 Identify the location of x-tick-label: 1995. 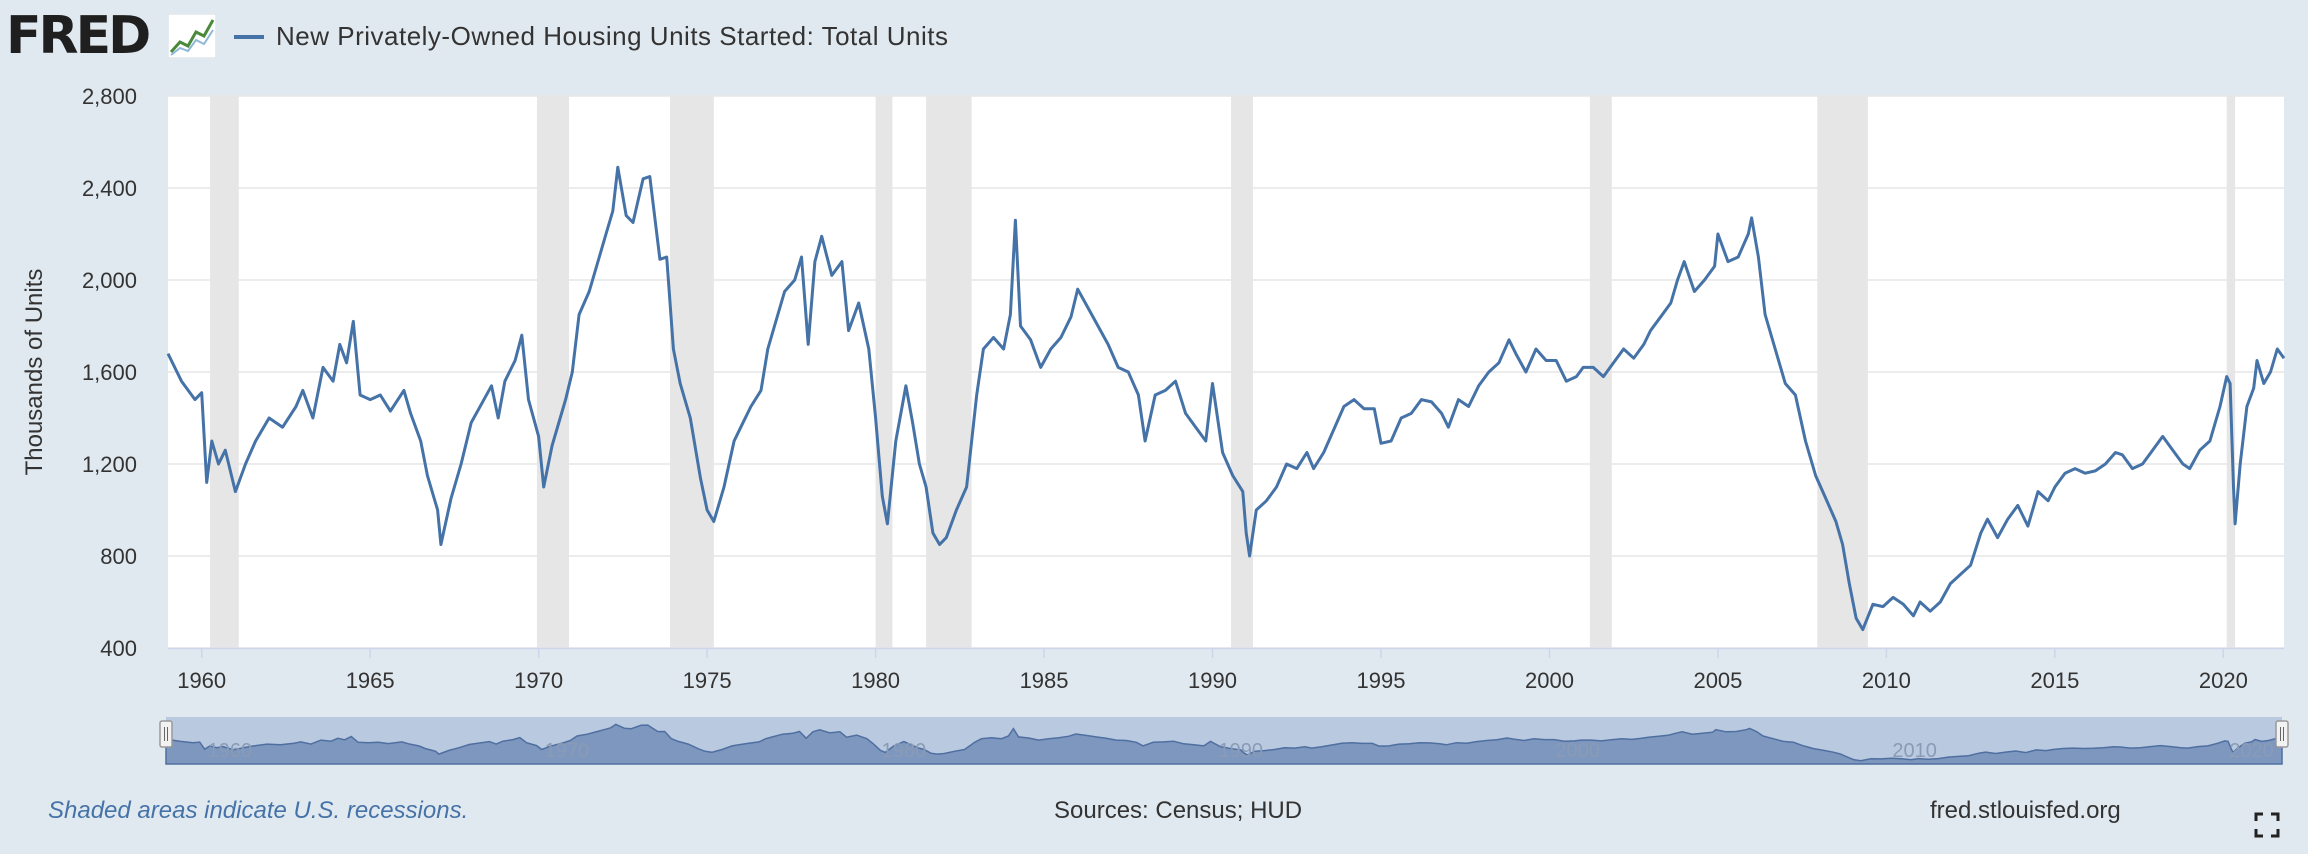
(1381, 680).